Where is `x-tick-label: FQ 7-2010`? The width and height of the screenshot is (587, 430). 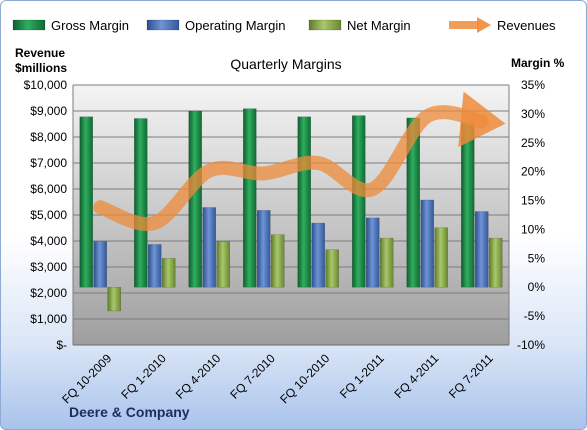
x-tick-label: FQ 7-2010 is located at coordinates (252, 376).